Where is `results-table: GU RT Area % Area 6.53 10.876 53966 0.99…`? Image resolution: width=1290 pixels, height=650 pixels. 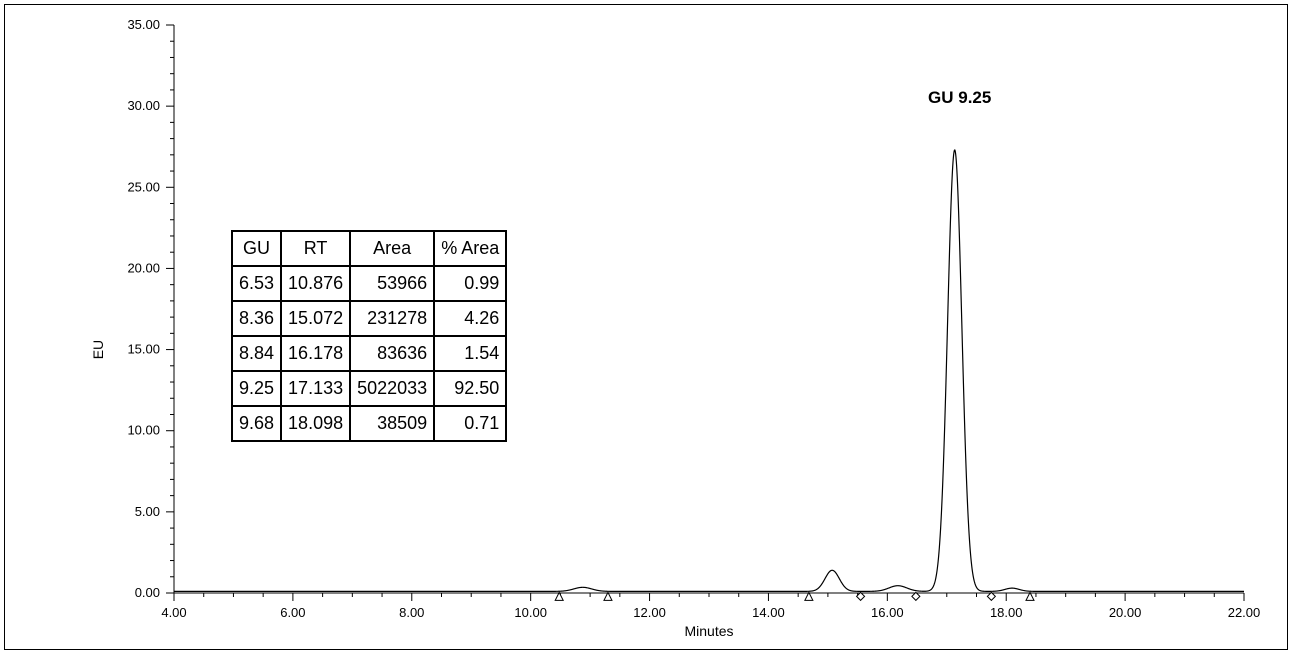
results-table: GU RT Area % Area 6.53 10.876 53966 0.99… is located at coordinates (369, 336).